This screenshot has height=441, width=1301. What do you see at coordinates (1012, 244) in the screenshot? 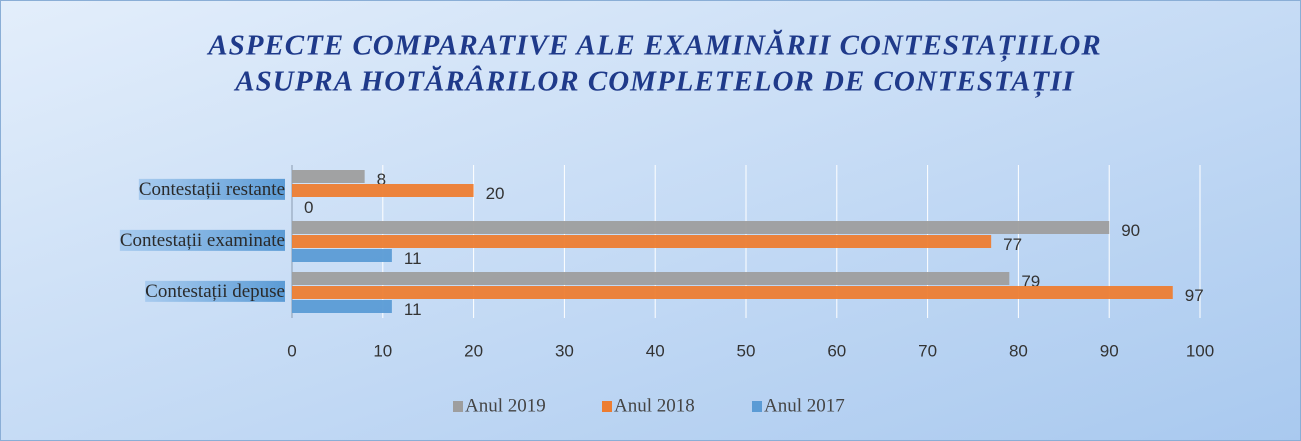
I see `data-label: 77` at bounding box center [1012, 244].